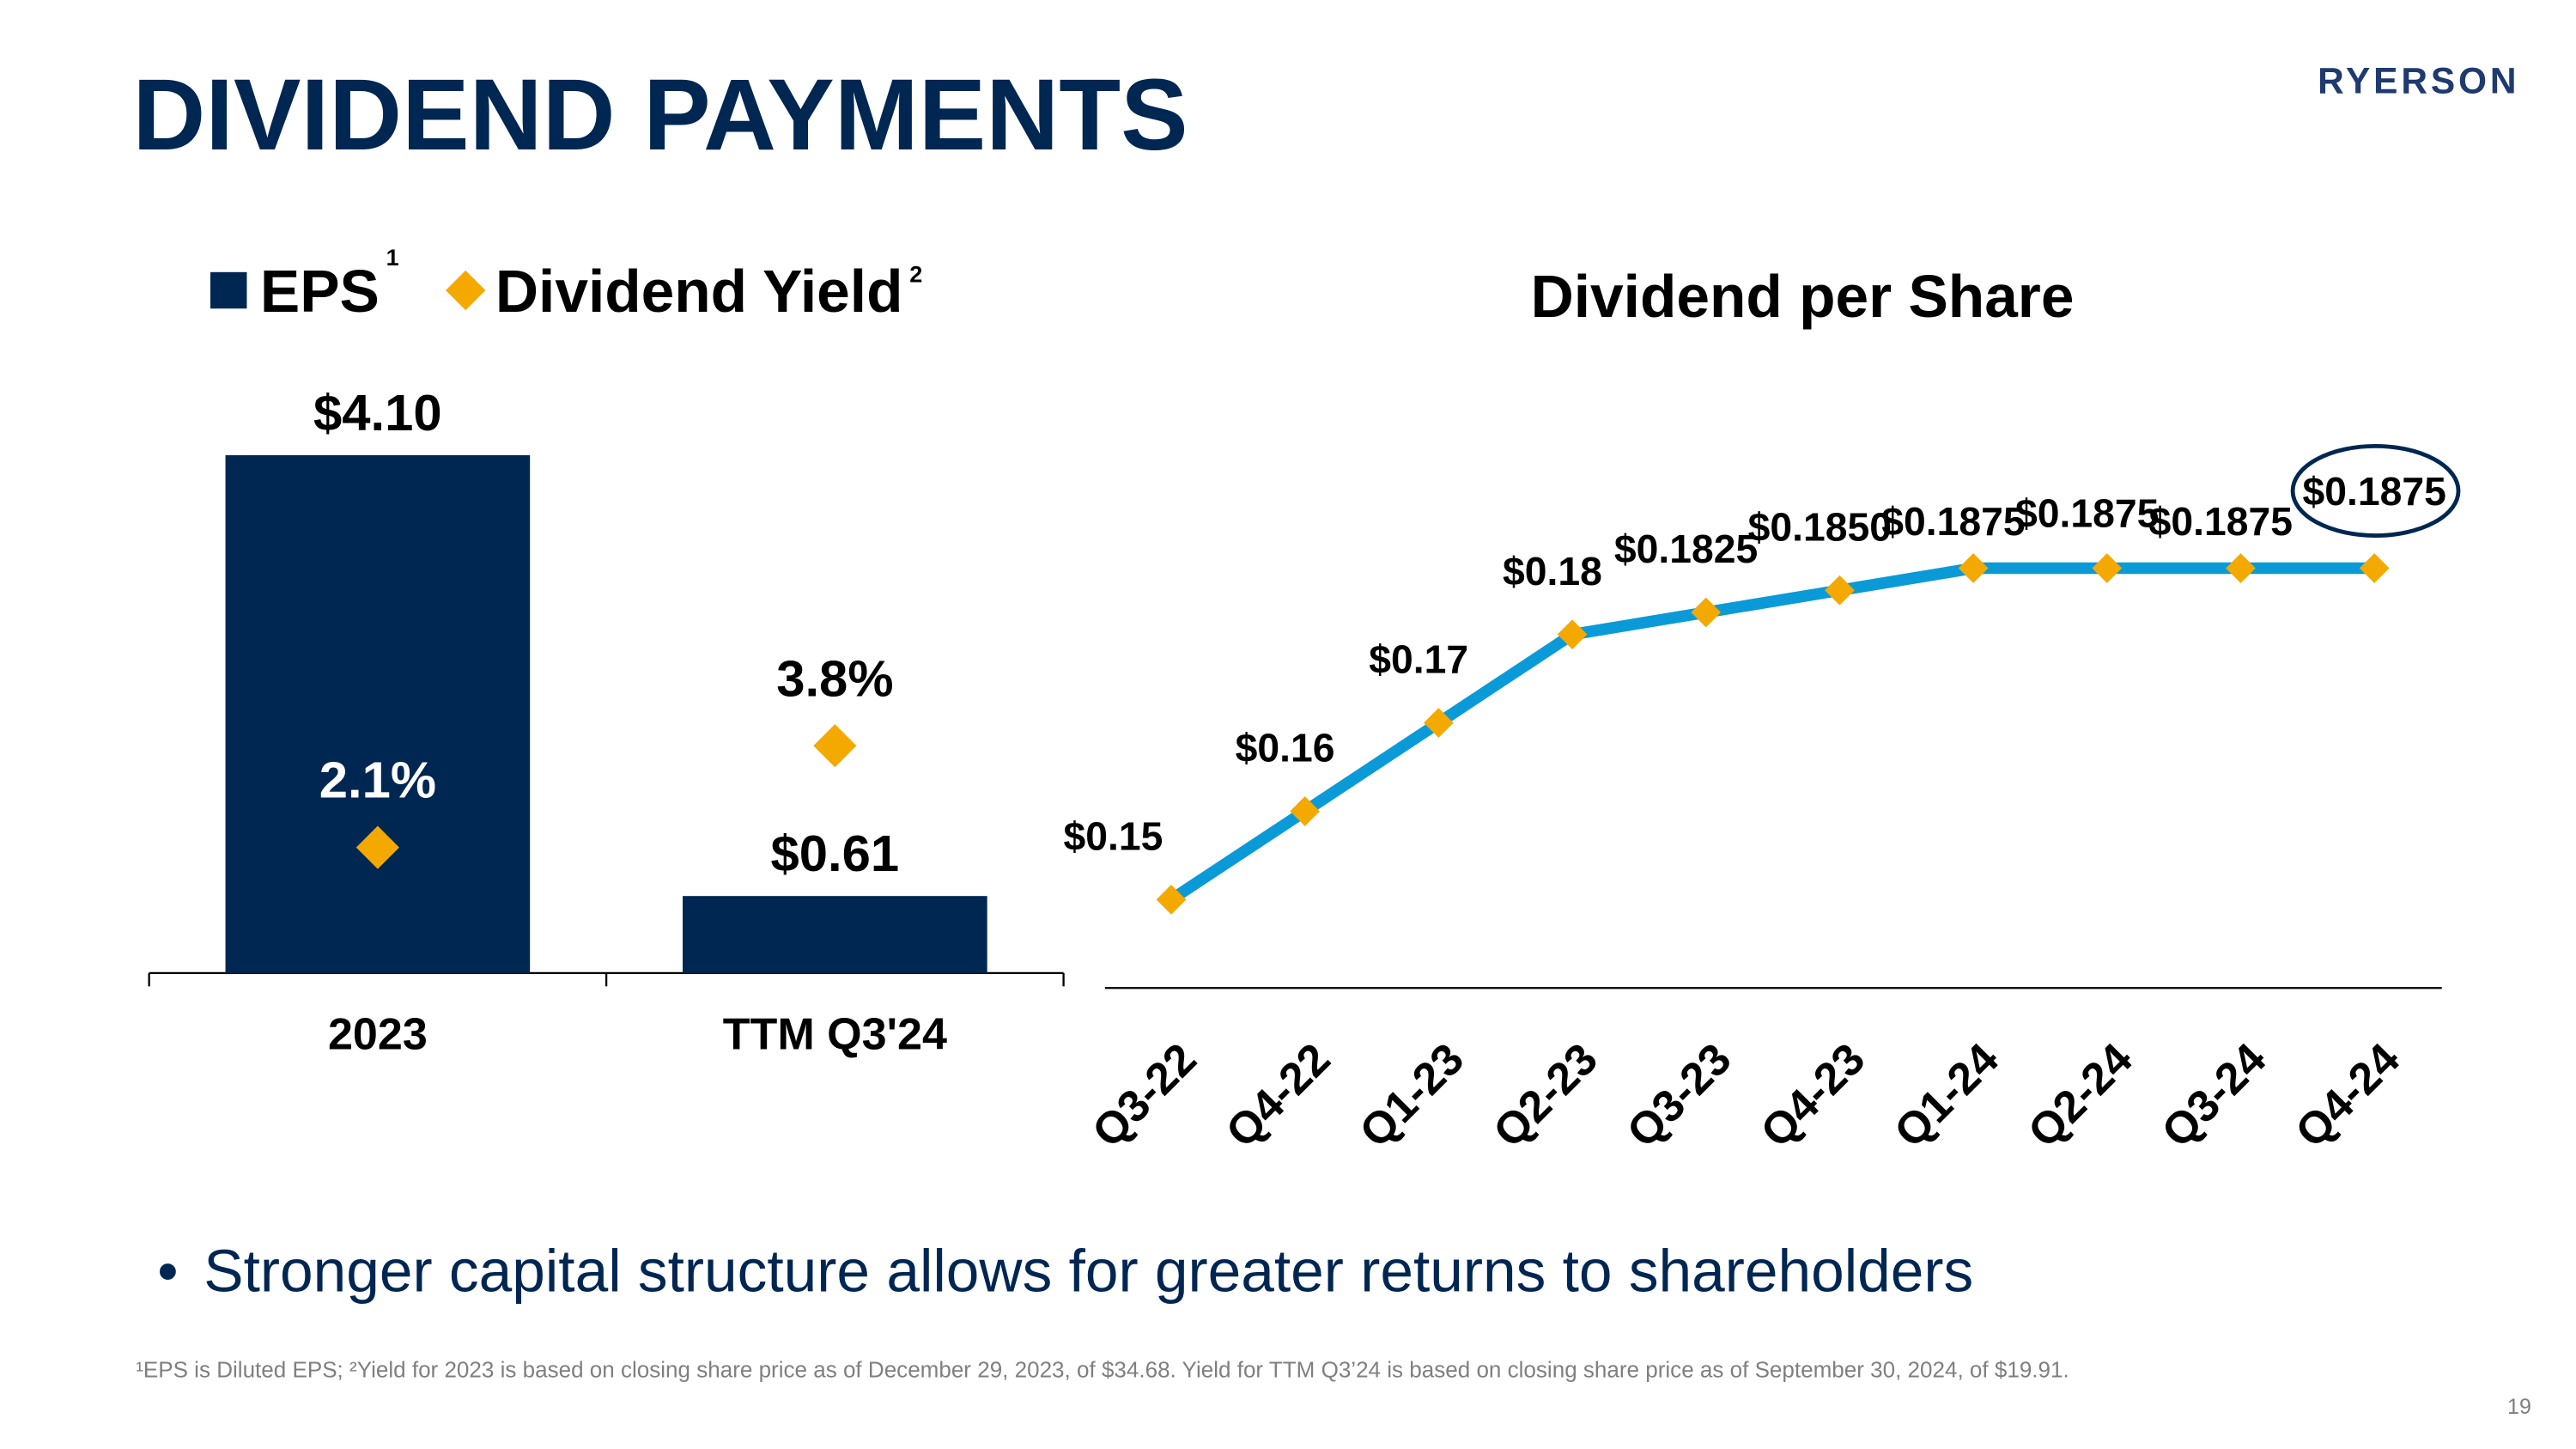 This screenshot has height=1449, width=2576. What do you see at coordinates (377, 780) in the screenshot?
I see `data-label: 2.1%` at bounding box center [377, 780].